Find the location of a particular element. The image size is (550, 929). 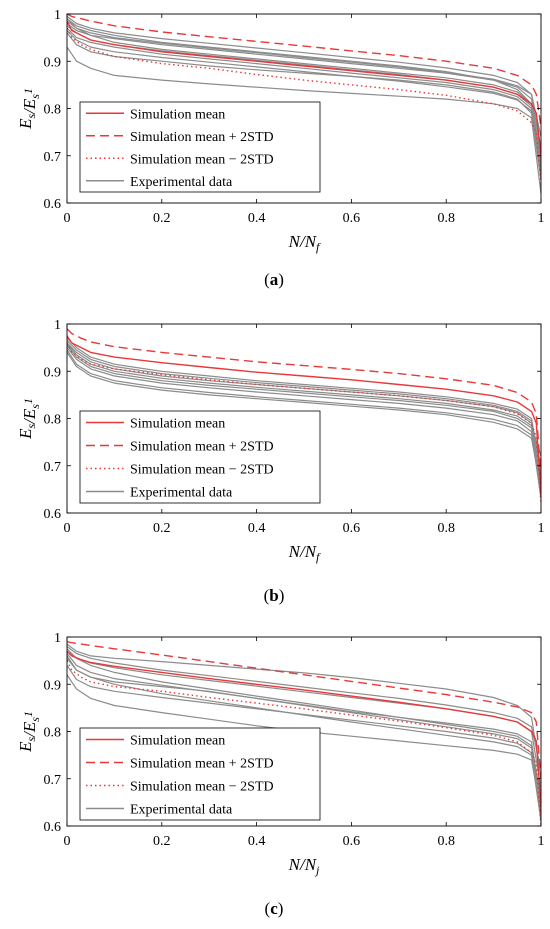

panel-label: (c) is located at coordinates (274, 908).